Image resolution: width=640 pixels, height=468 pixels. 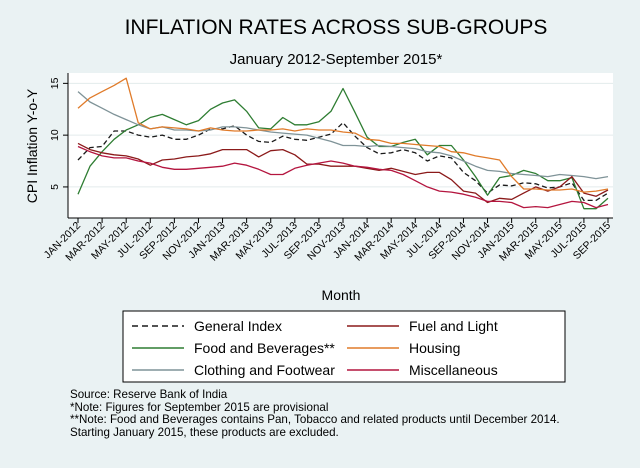 I want to click on legend-label: Fuel and Light, so click(x=453, y=326).